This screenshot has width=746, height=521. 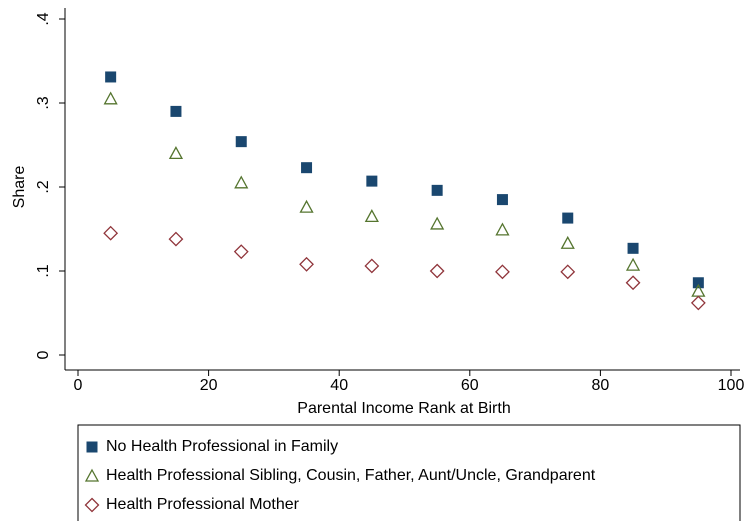 I want to click on x-tick-label: 60, so click(x=470, y=385).